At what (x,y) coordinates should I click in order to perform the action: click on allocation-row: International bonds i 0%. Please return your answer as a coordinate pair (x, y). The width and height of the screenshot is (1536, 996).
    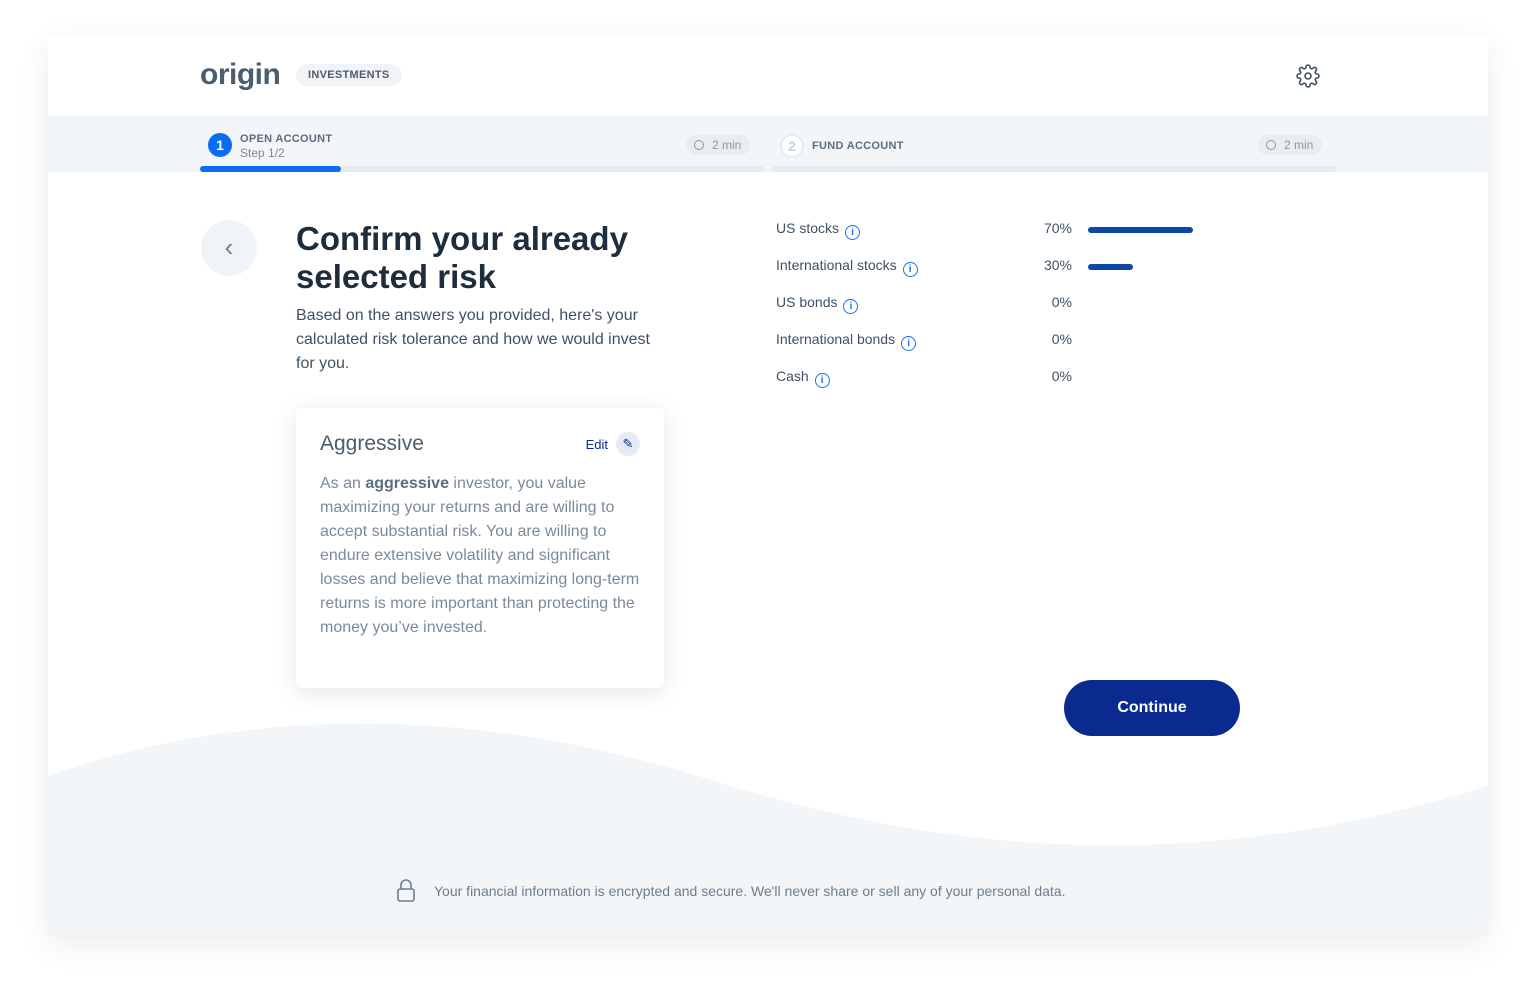
    Looking at the image, I should click on (1026, 341).